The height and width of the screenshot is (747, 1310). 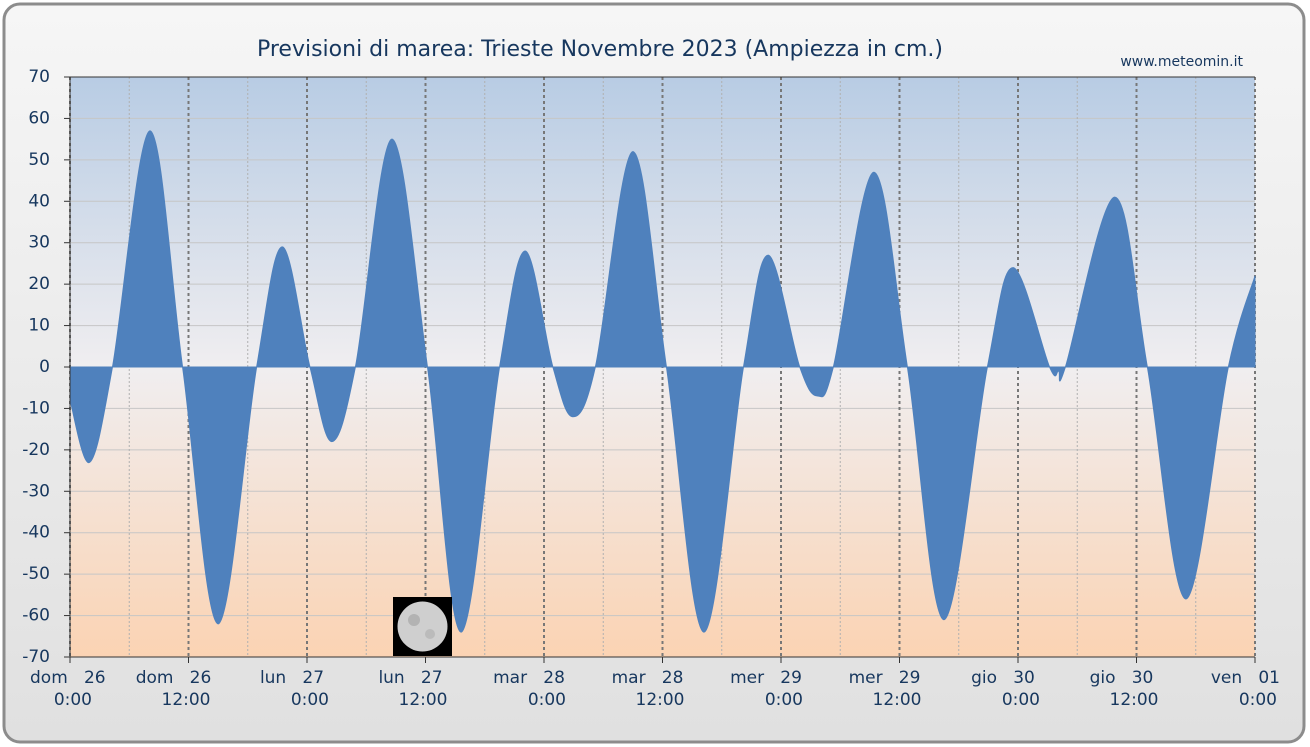 What do you see at coordinates (39, 118) in the screenshot?
I see `y-tick-label: 60` at bounding box center [39, 118].